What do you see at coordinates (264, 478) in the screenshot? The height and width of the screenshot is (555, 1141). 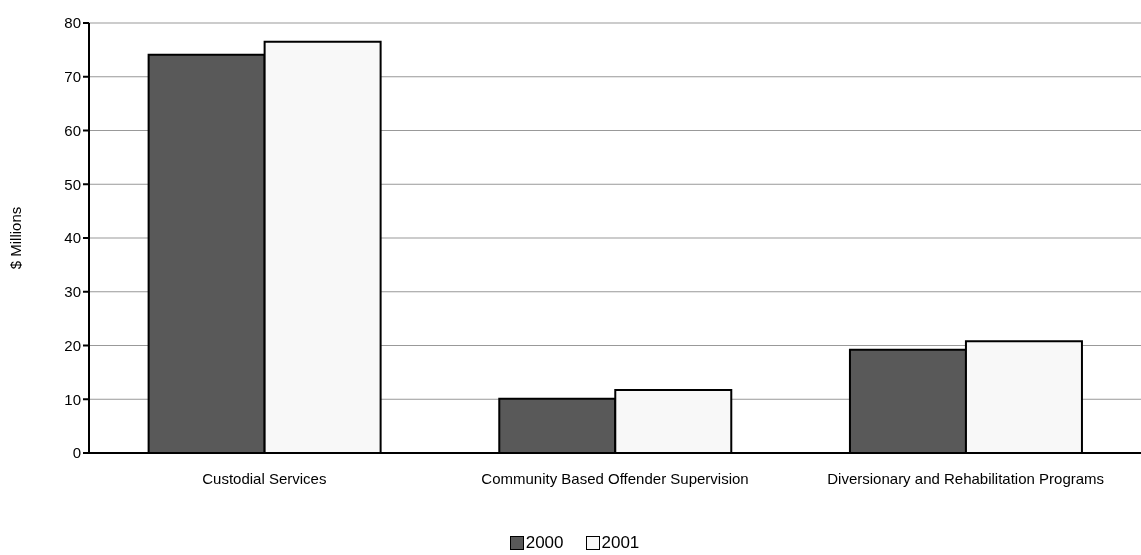 I see `x-tick-label: Custodial Services` at bounding box center [264, 478].